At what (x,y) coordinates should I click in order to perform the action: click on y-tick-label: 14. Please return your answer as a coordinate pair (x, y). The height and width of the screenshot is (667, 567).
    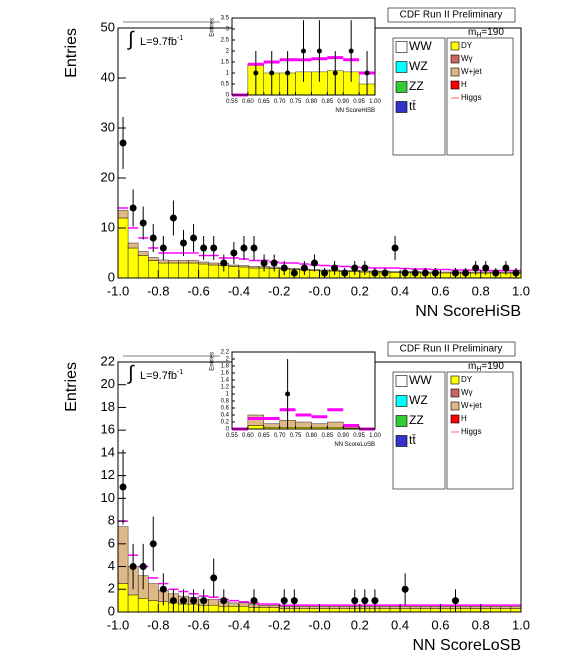
    Looking at the image, I should click on (108, 451).